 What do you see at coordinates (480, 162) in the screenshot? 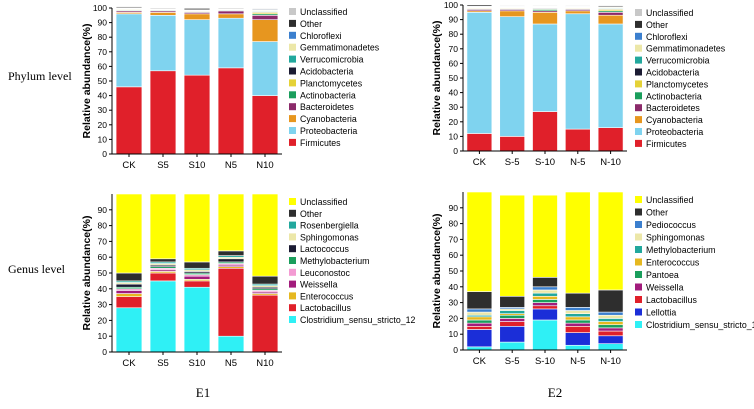
I see `x-tick-label: CK` at bounding box center [480, 162].